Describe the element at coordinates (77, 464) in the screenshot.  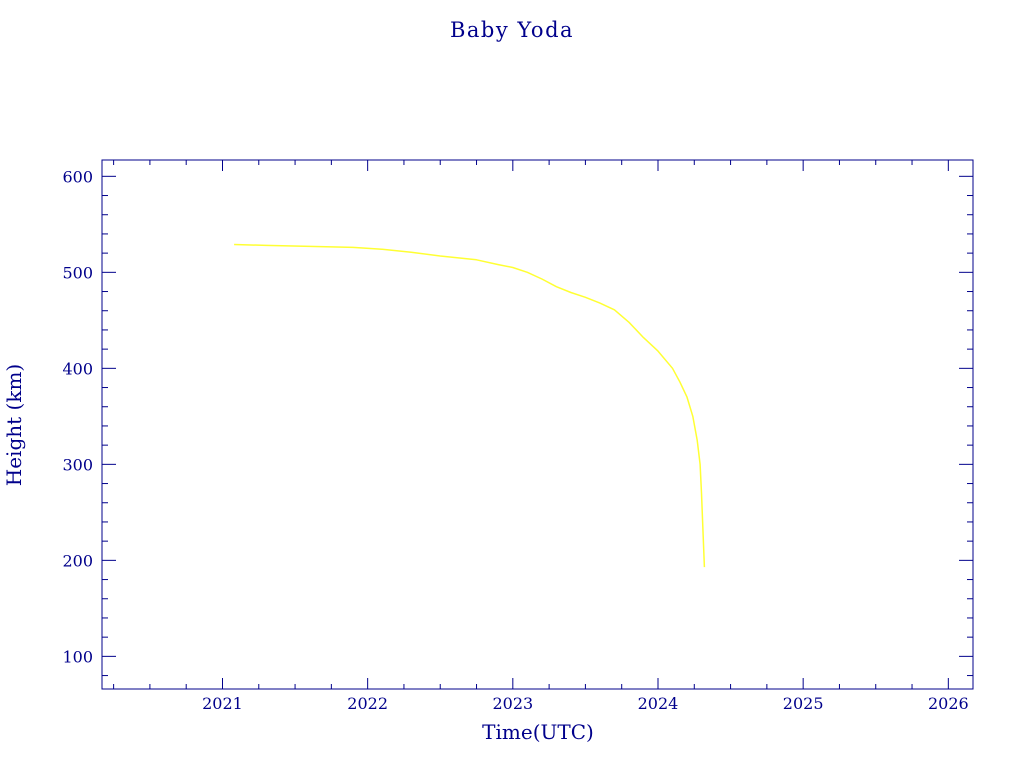
I see `y-tick-label: 300` at that location.